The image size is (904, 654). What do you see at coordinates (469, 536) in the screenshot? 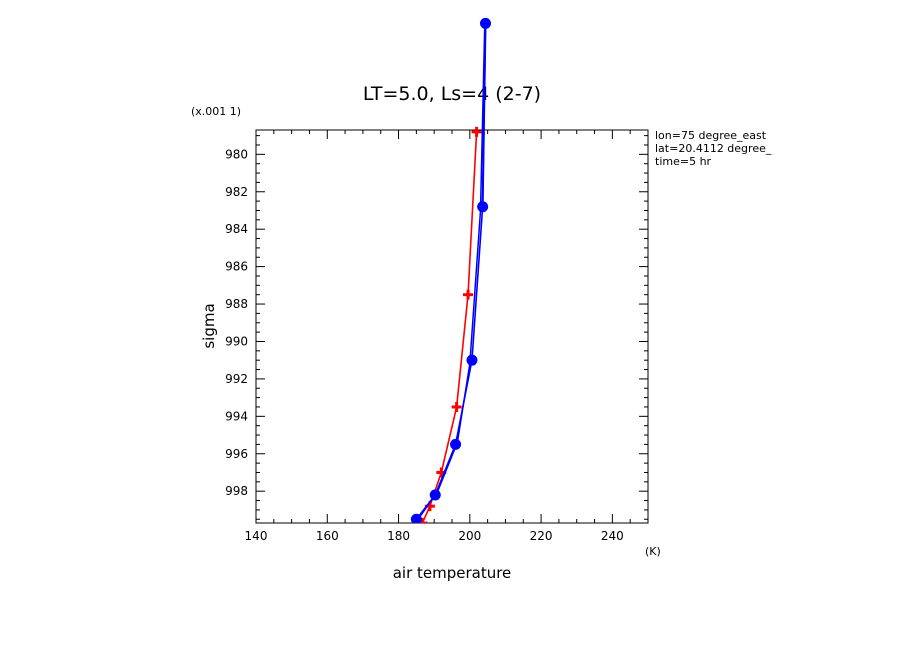
I see `x-tick-label: 200` at bounding box center [469, 536].